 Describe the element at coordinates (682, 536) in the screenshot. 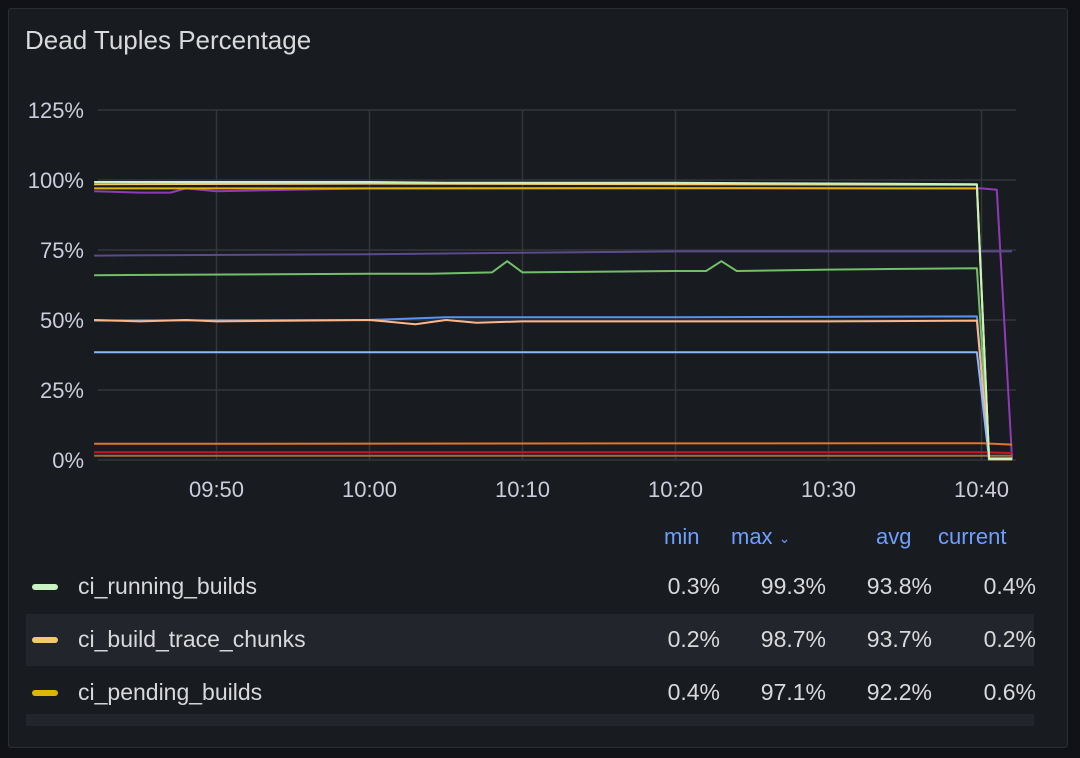

I see `legend-header-min: min` at that location.